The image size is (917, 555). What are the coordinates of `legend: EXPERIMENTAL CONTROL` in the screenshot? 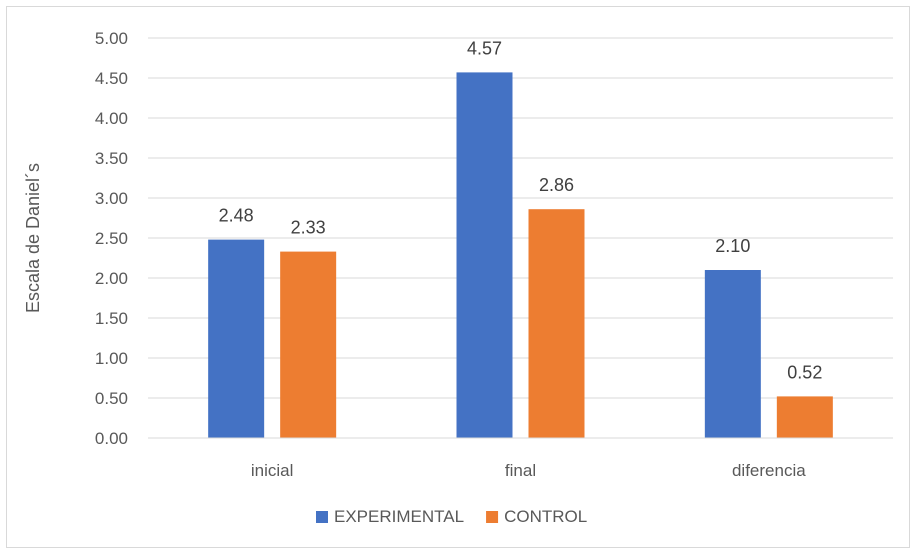 It's located at (451, 516).